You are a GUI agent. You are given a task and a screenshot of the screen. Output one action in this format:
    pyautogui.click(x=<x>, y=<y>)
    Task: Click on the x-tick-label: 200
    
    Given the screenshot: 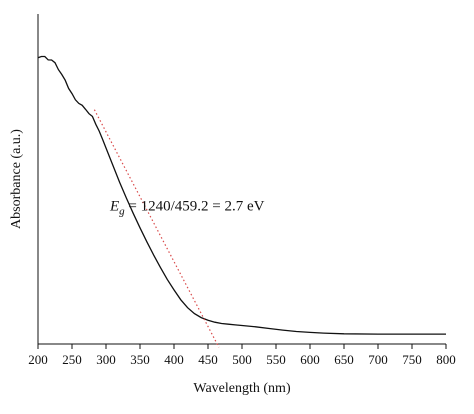 What is the action you would take?
    pyautogui.click(x=38, y=359)
    